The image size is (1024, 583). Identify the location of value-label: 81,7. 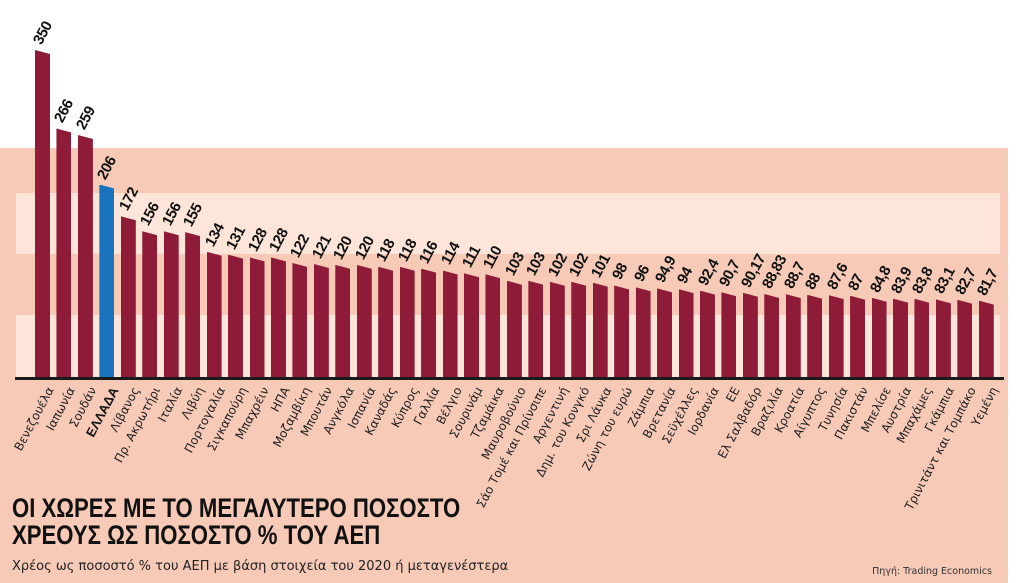
(987, 282).